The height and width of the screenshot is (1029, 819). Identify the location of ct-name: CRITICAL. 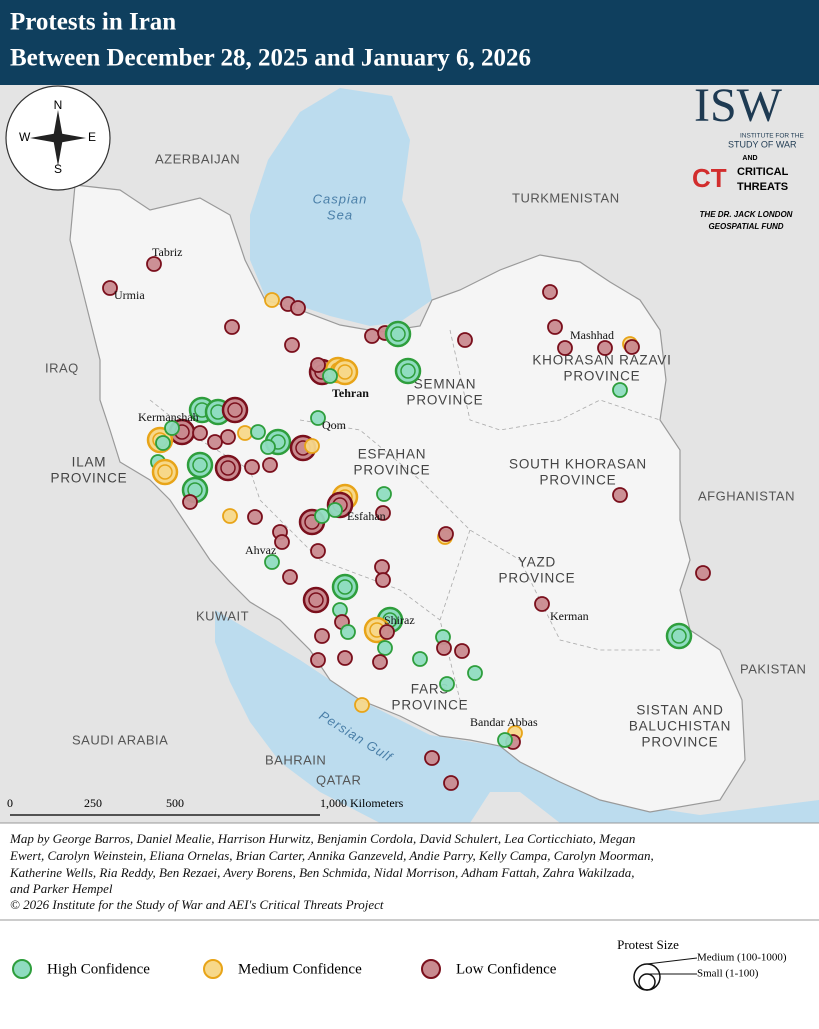
(763, 172).